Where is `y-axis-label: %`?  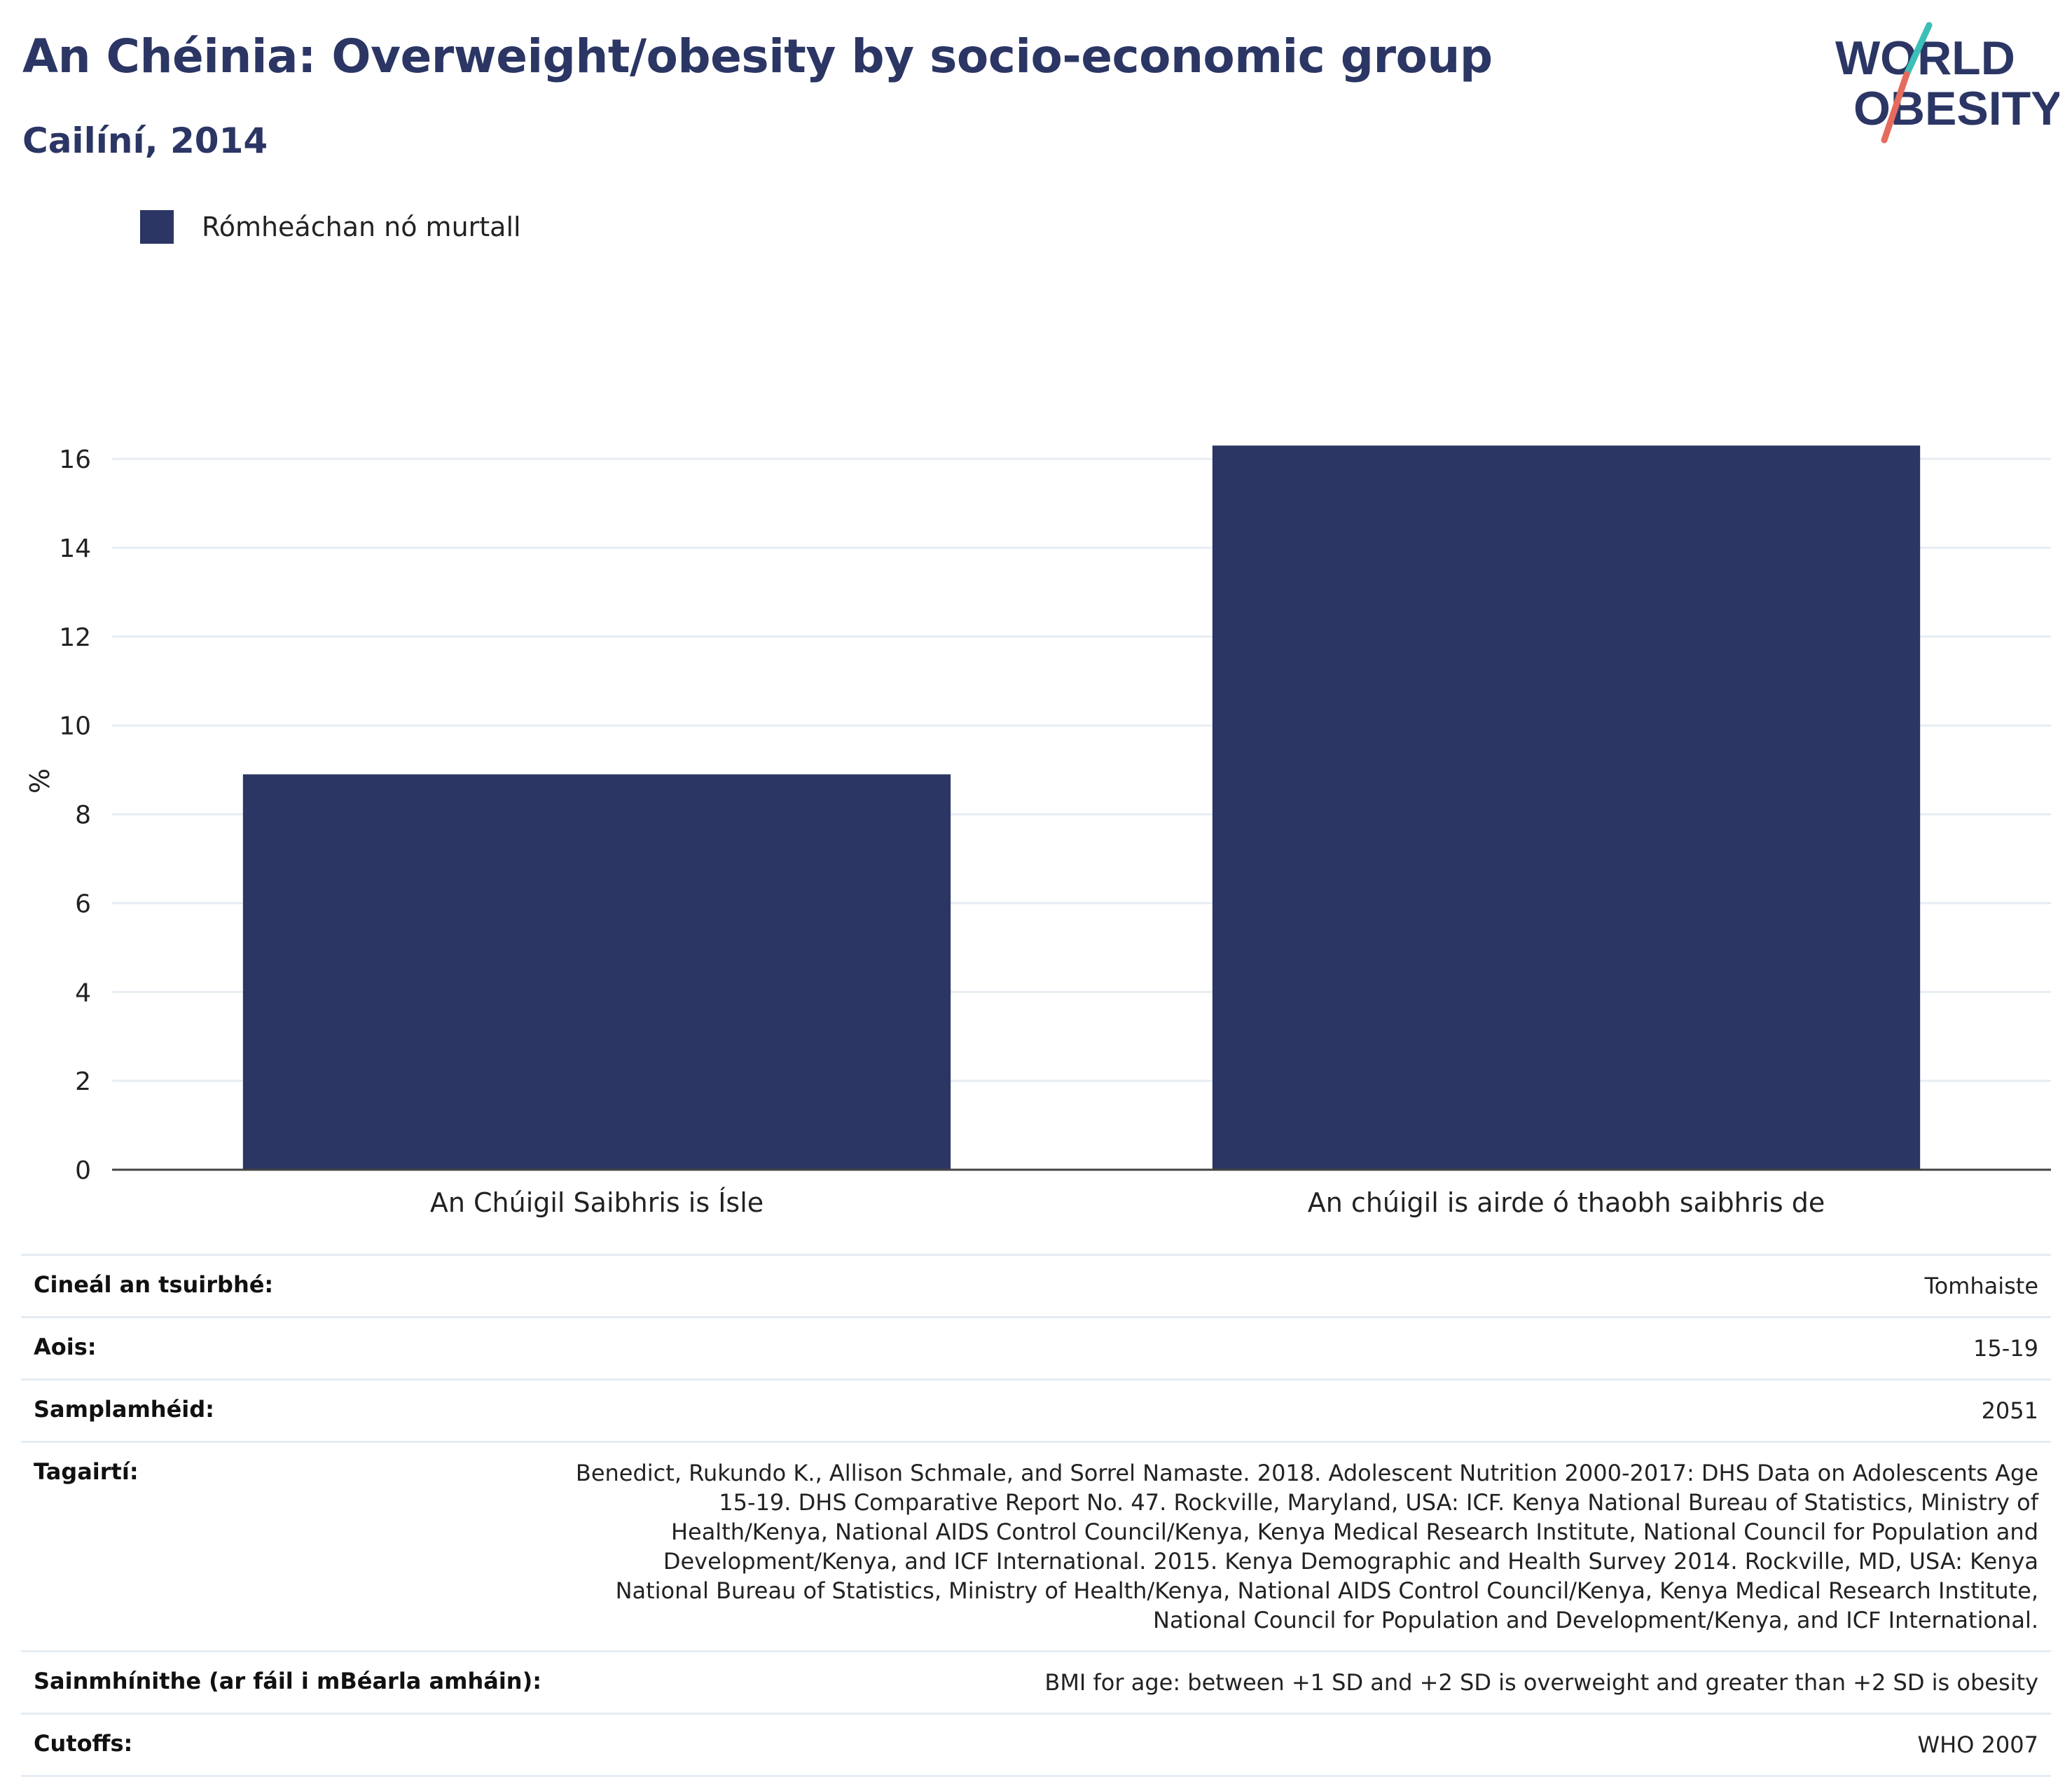 y-axis-label: % is located at coordinates (40, 781).